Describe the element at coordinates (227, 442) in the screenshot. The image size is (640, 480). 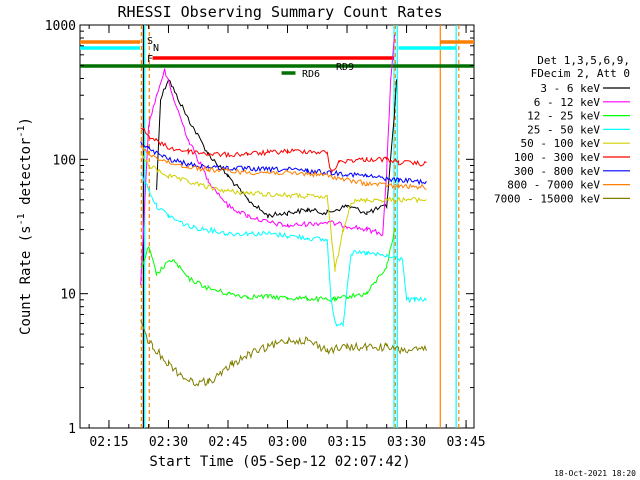
I see `x-tick-label: 02:45` at that location.